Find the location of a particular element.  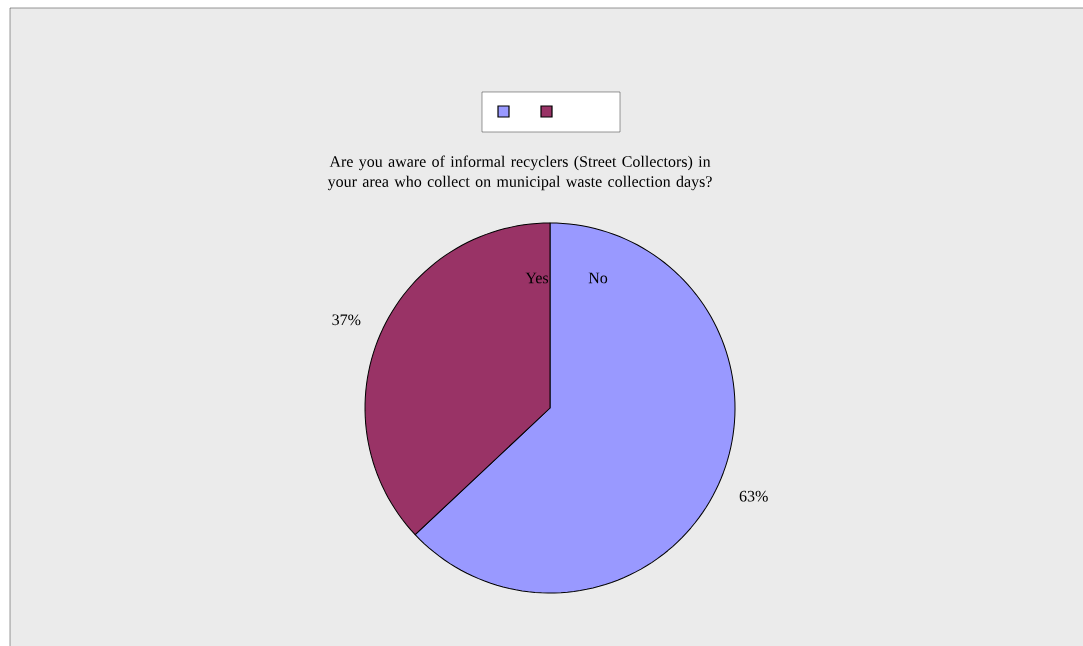

slice-label: Yes is located at coordinates (537, 278).